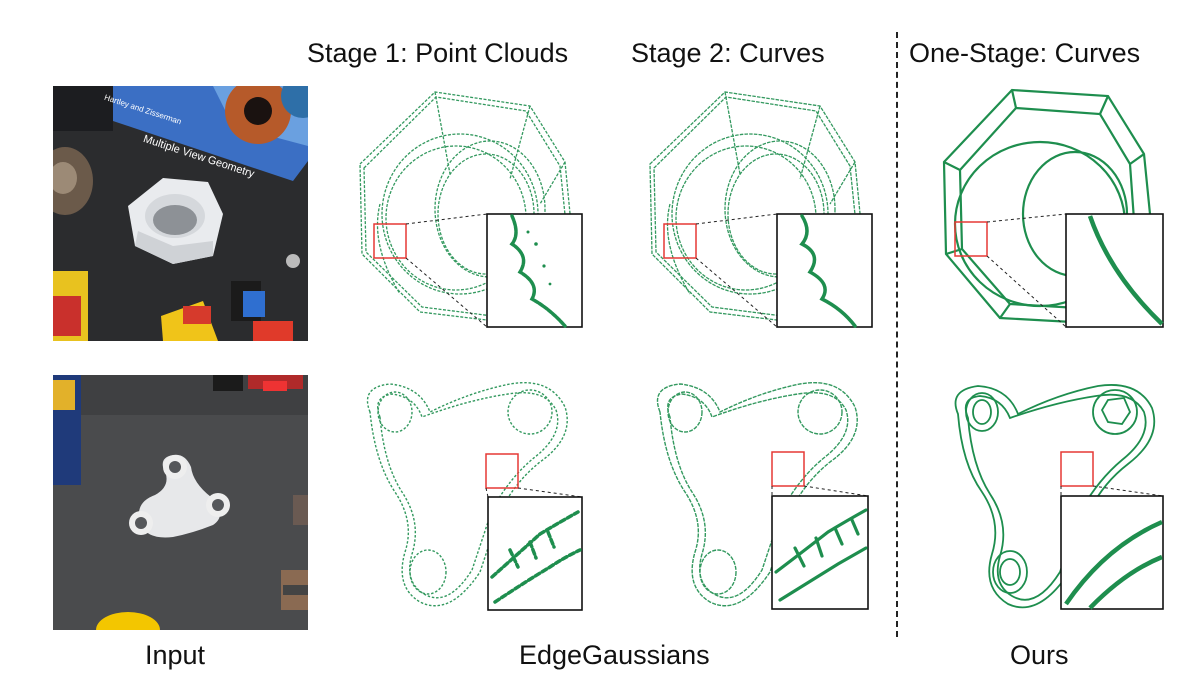 This screenshot has height=697, width=1199. Describe the element at coordinates (438, 53) in the screenshot. I see `header-stage1: Stage 1: Point Clouds` at that location.